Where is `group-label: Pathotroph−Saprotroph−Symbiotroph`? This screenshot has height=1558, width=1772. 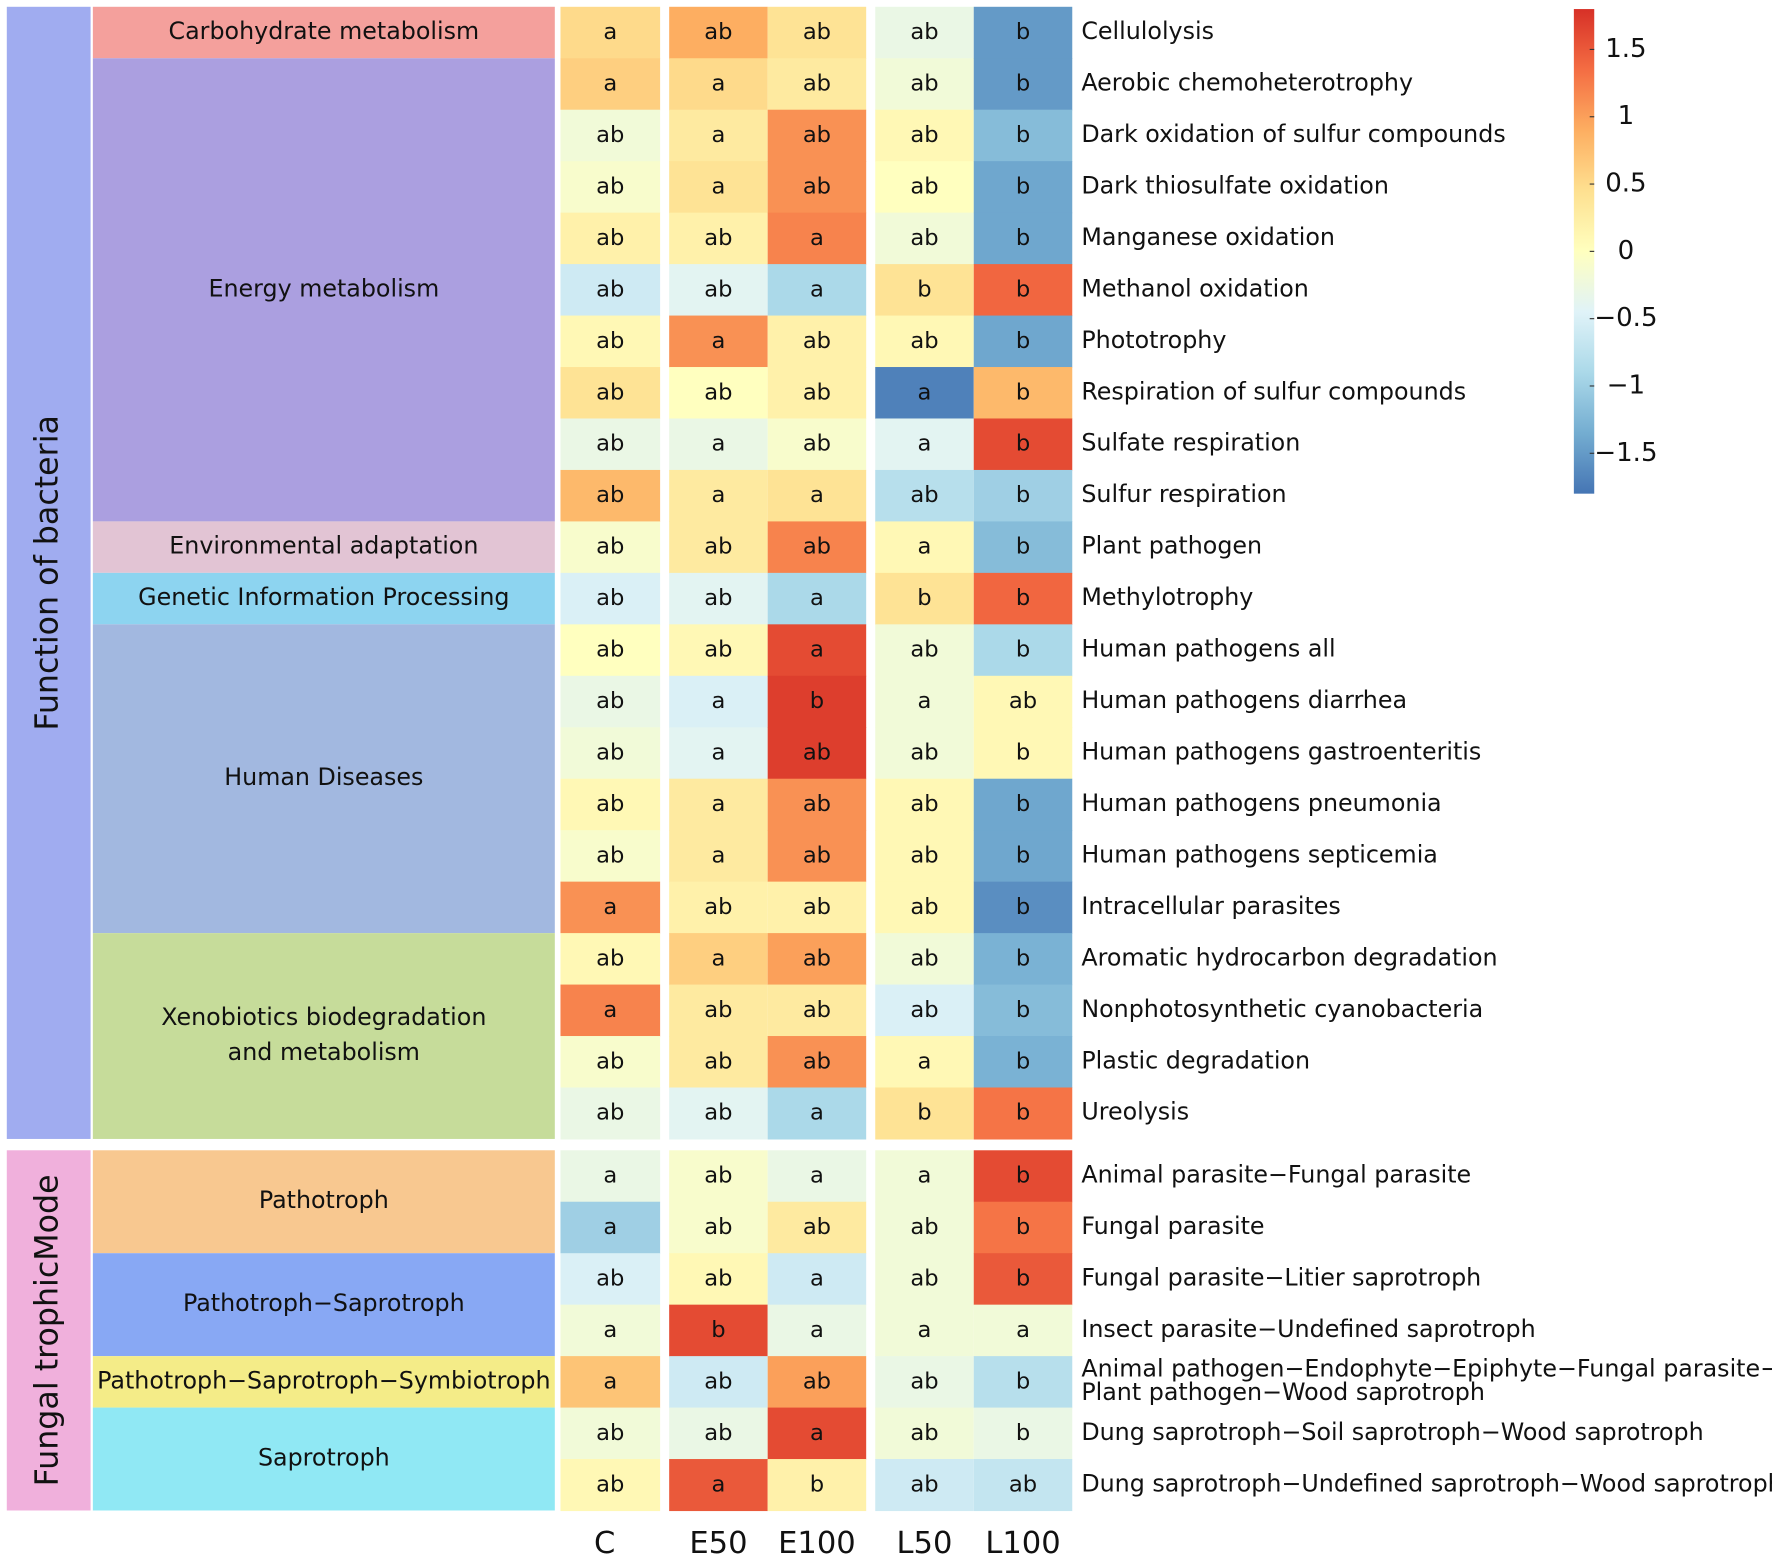
group-label: Pathotroph−Saprotroph−Symbiotroph is located at coordinates (323, 1380).